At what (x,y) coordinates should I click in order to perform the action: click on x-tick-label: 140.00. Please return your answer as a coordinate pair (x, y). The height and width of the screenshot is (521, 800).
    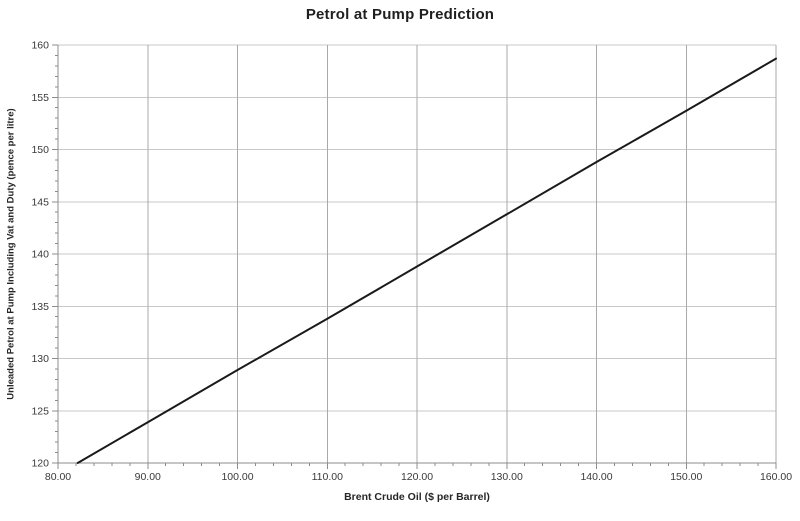
    Looking at the image, I should click on (596, 477).